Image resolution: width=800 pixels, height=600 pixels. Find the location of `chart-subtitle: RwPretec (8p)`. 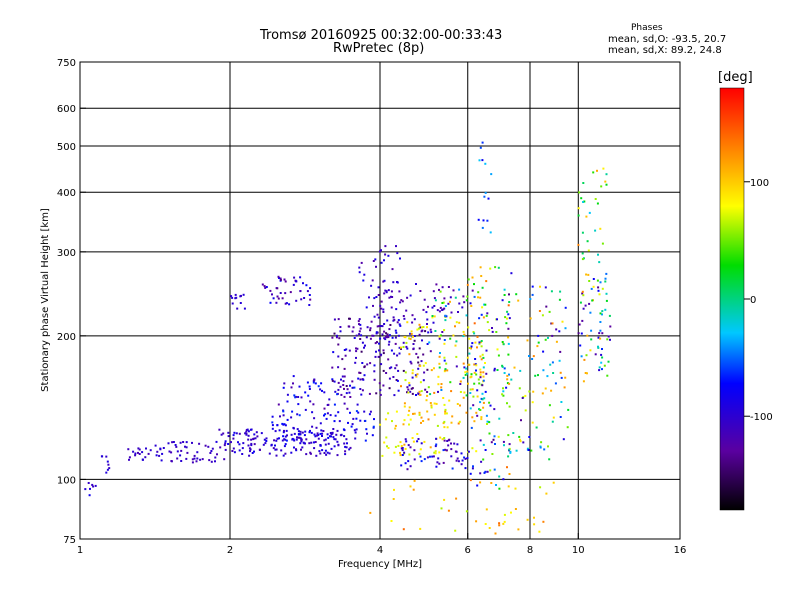

chart-subtitle: RwPretec (8p) is located at coordinates (379, 48).